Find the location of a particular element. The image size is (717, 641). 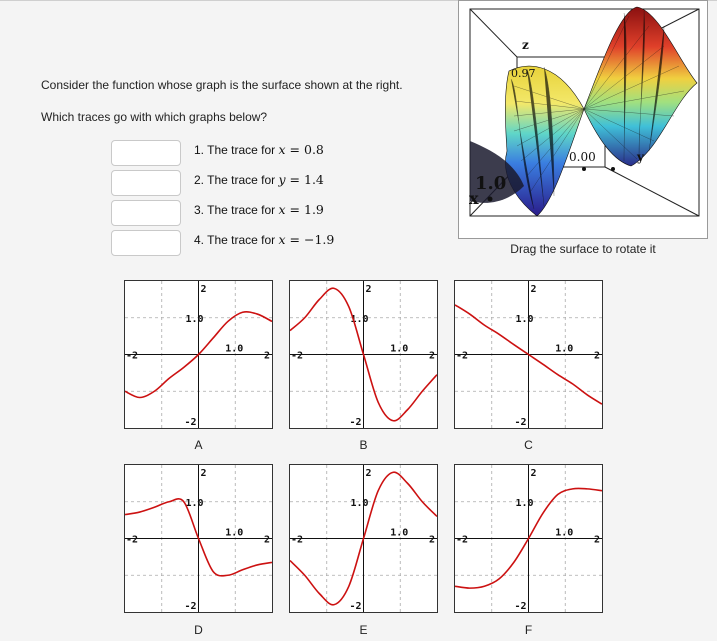

trace-item-number: 2. is located at coordinates (199, 180).